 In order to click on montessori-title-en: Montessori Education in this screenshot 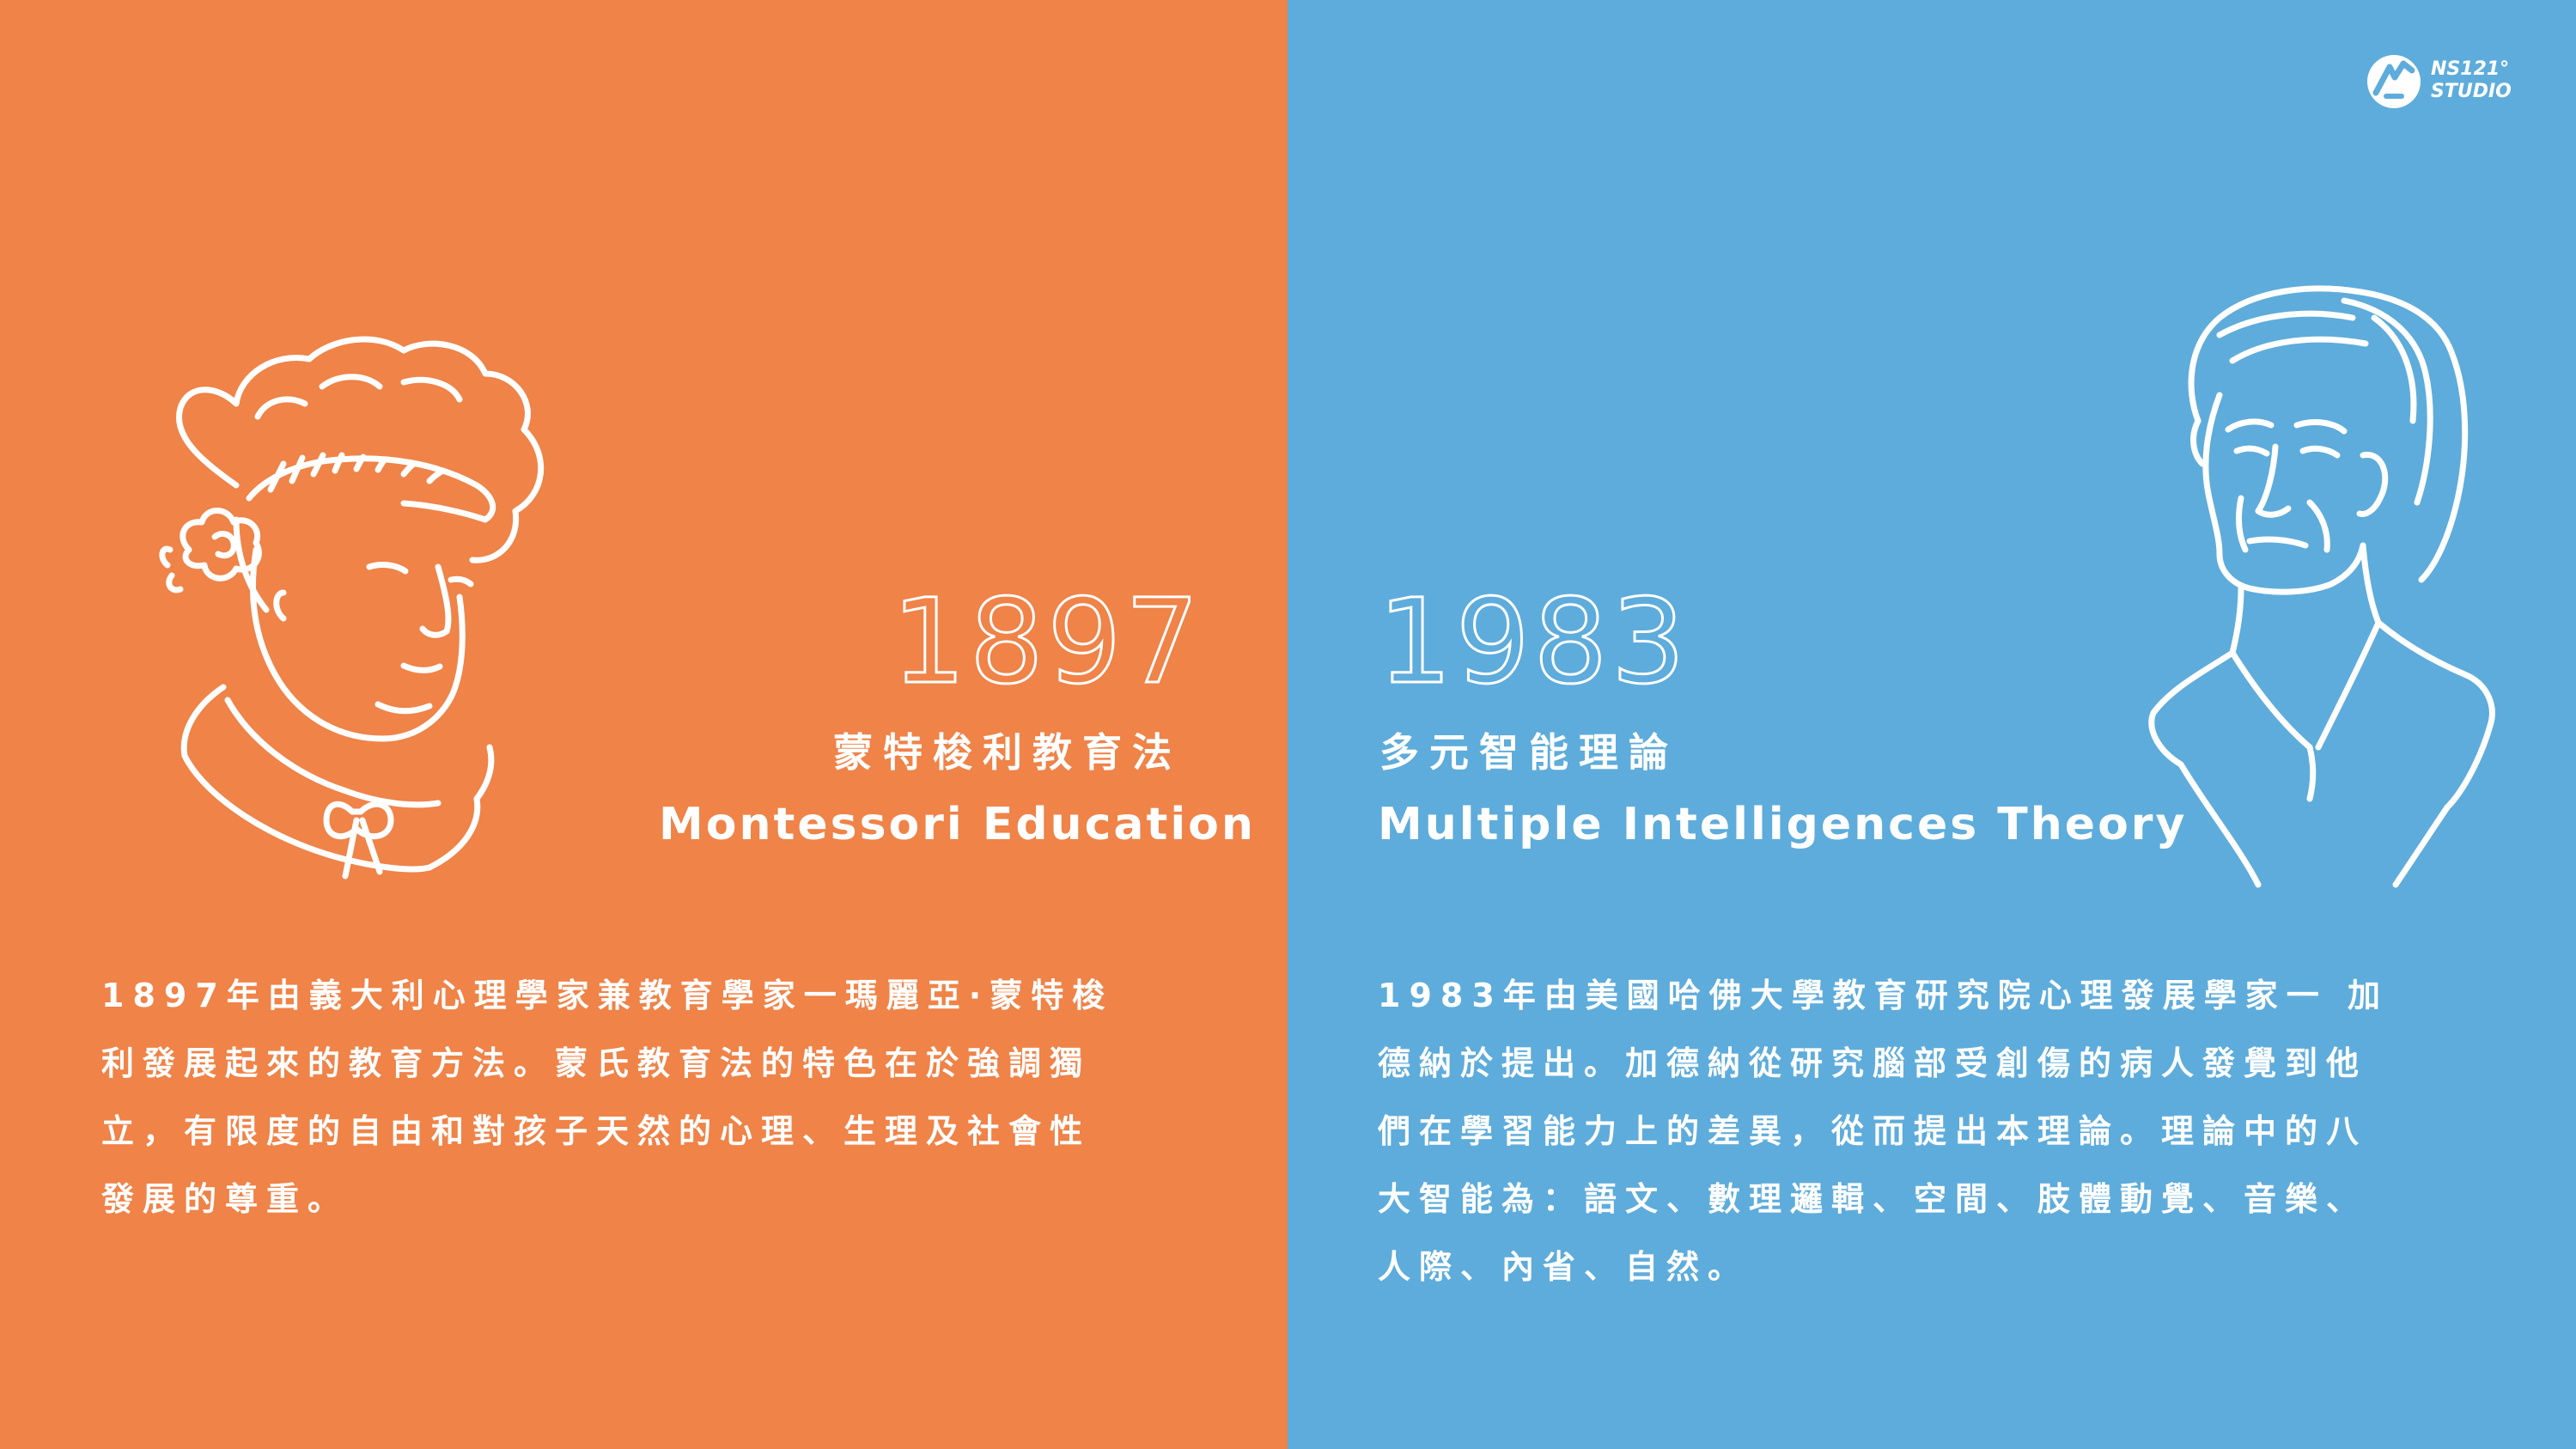, I will do `click(957, 824)`.